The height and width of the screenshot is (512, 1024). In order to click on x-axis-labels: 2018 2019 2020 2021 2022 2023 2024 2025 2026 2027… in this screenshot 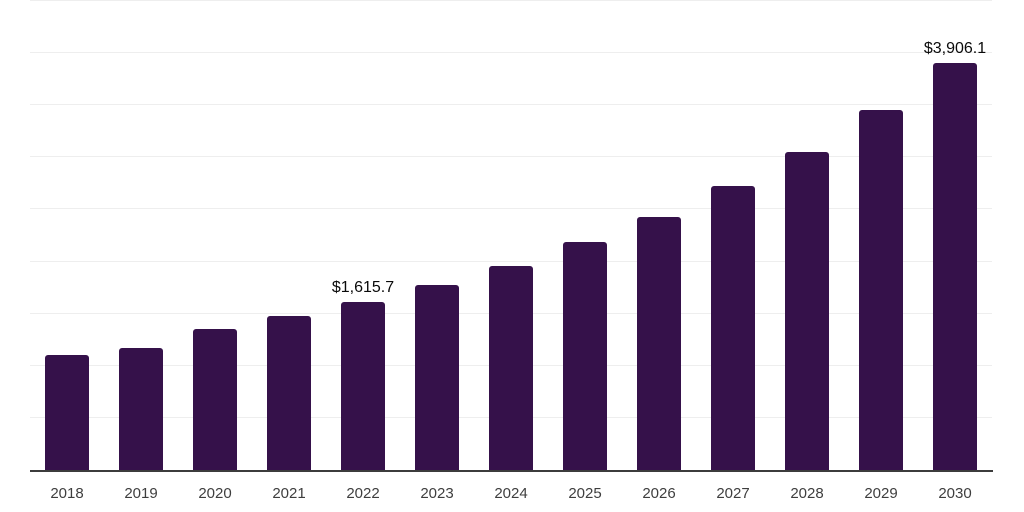, I will do `click(511, 496)`.